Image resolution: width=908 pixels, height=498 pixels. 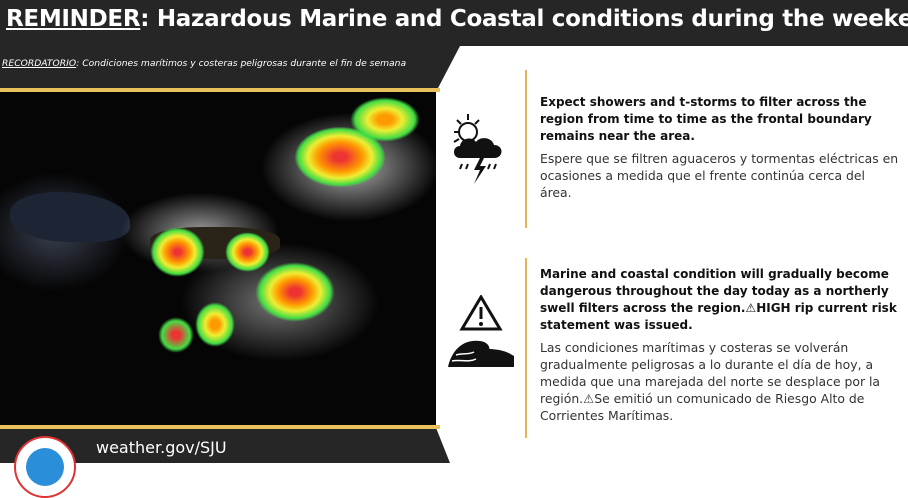 What do you see at coordinates (447, 237) in the screenshot?
I see `slant-divider` at bounding box center [447, 237].